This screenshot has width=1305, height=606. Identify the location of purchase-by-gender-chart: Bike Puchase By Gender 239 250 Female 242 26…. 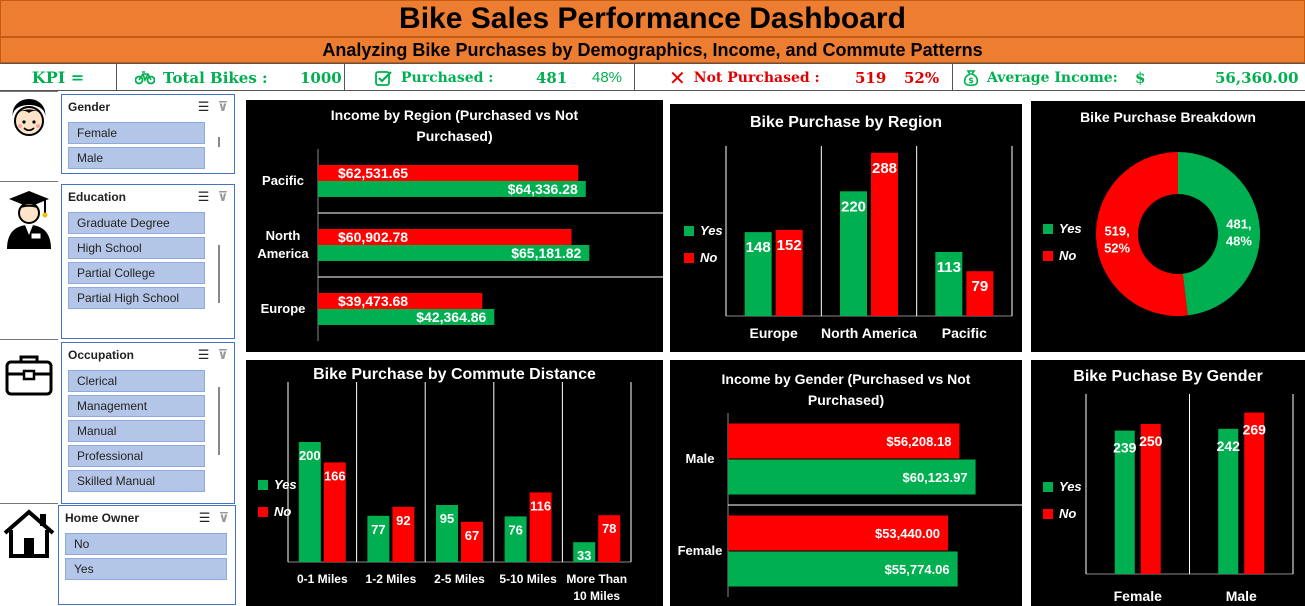
(1168, 483).